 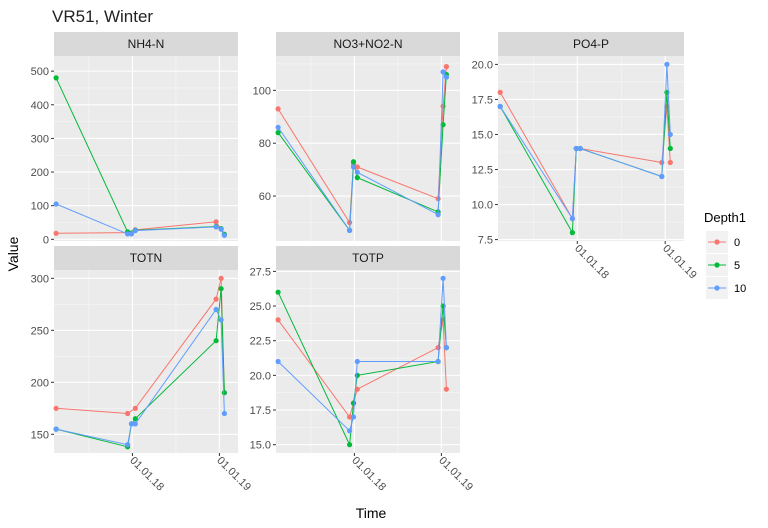 I want to click on y-tick-label: 250, so click(x=40, y=331).